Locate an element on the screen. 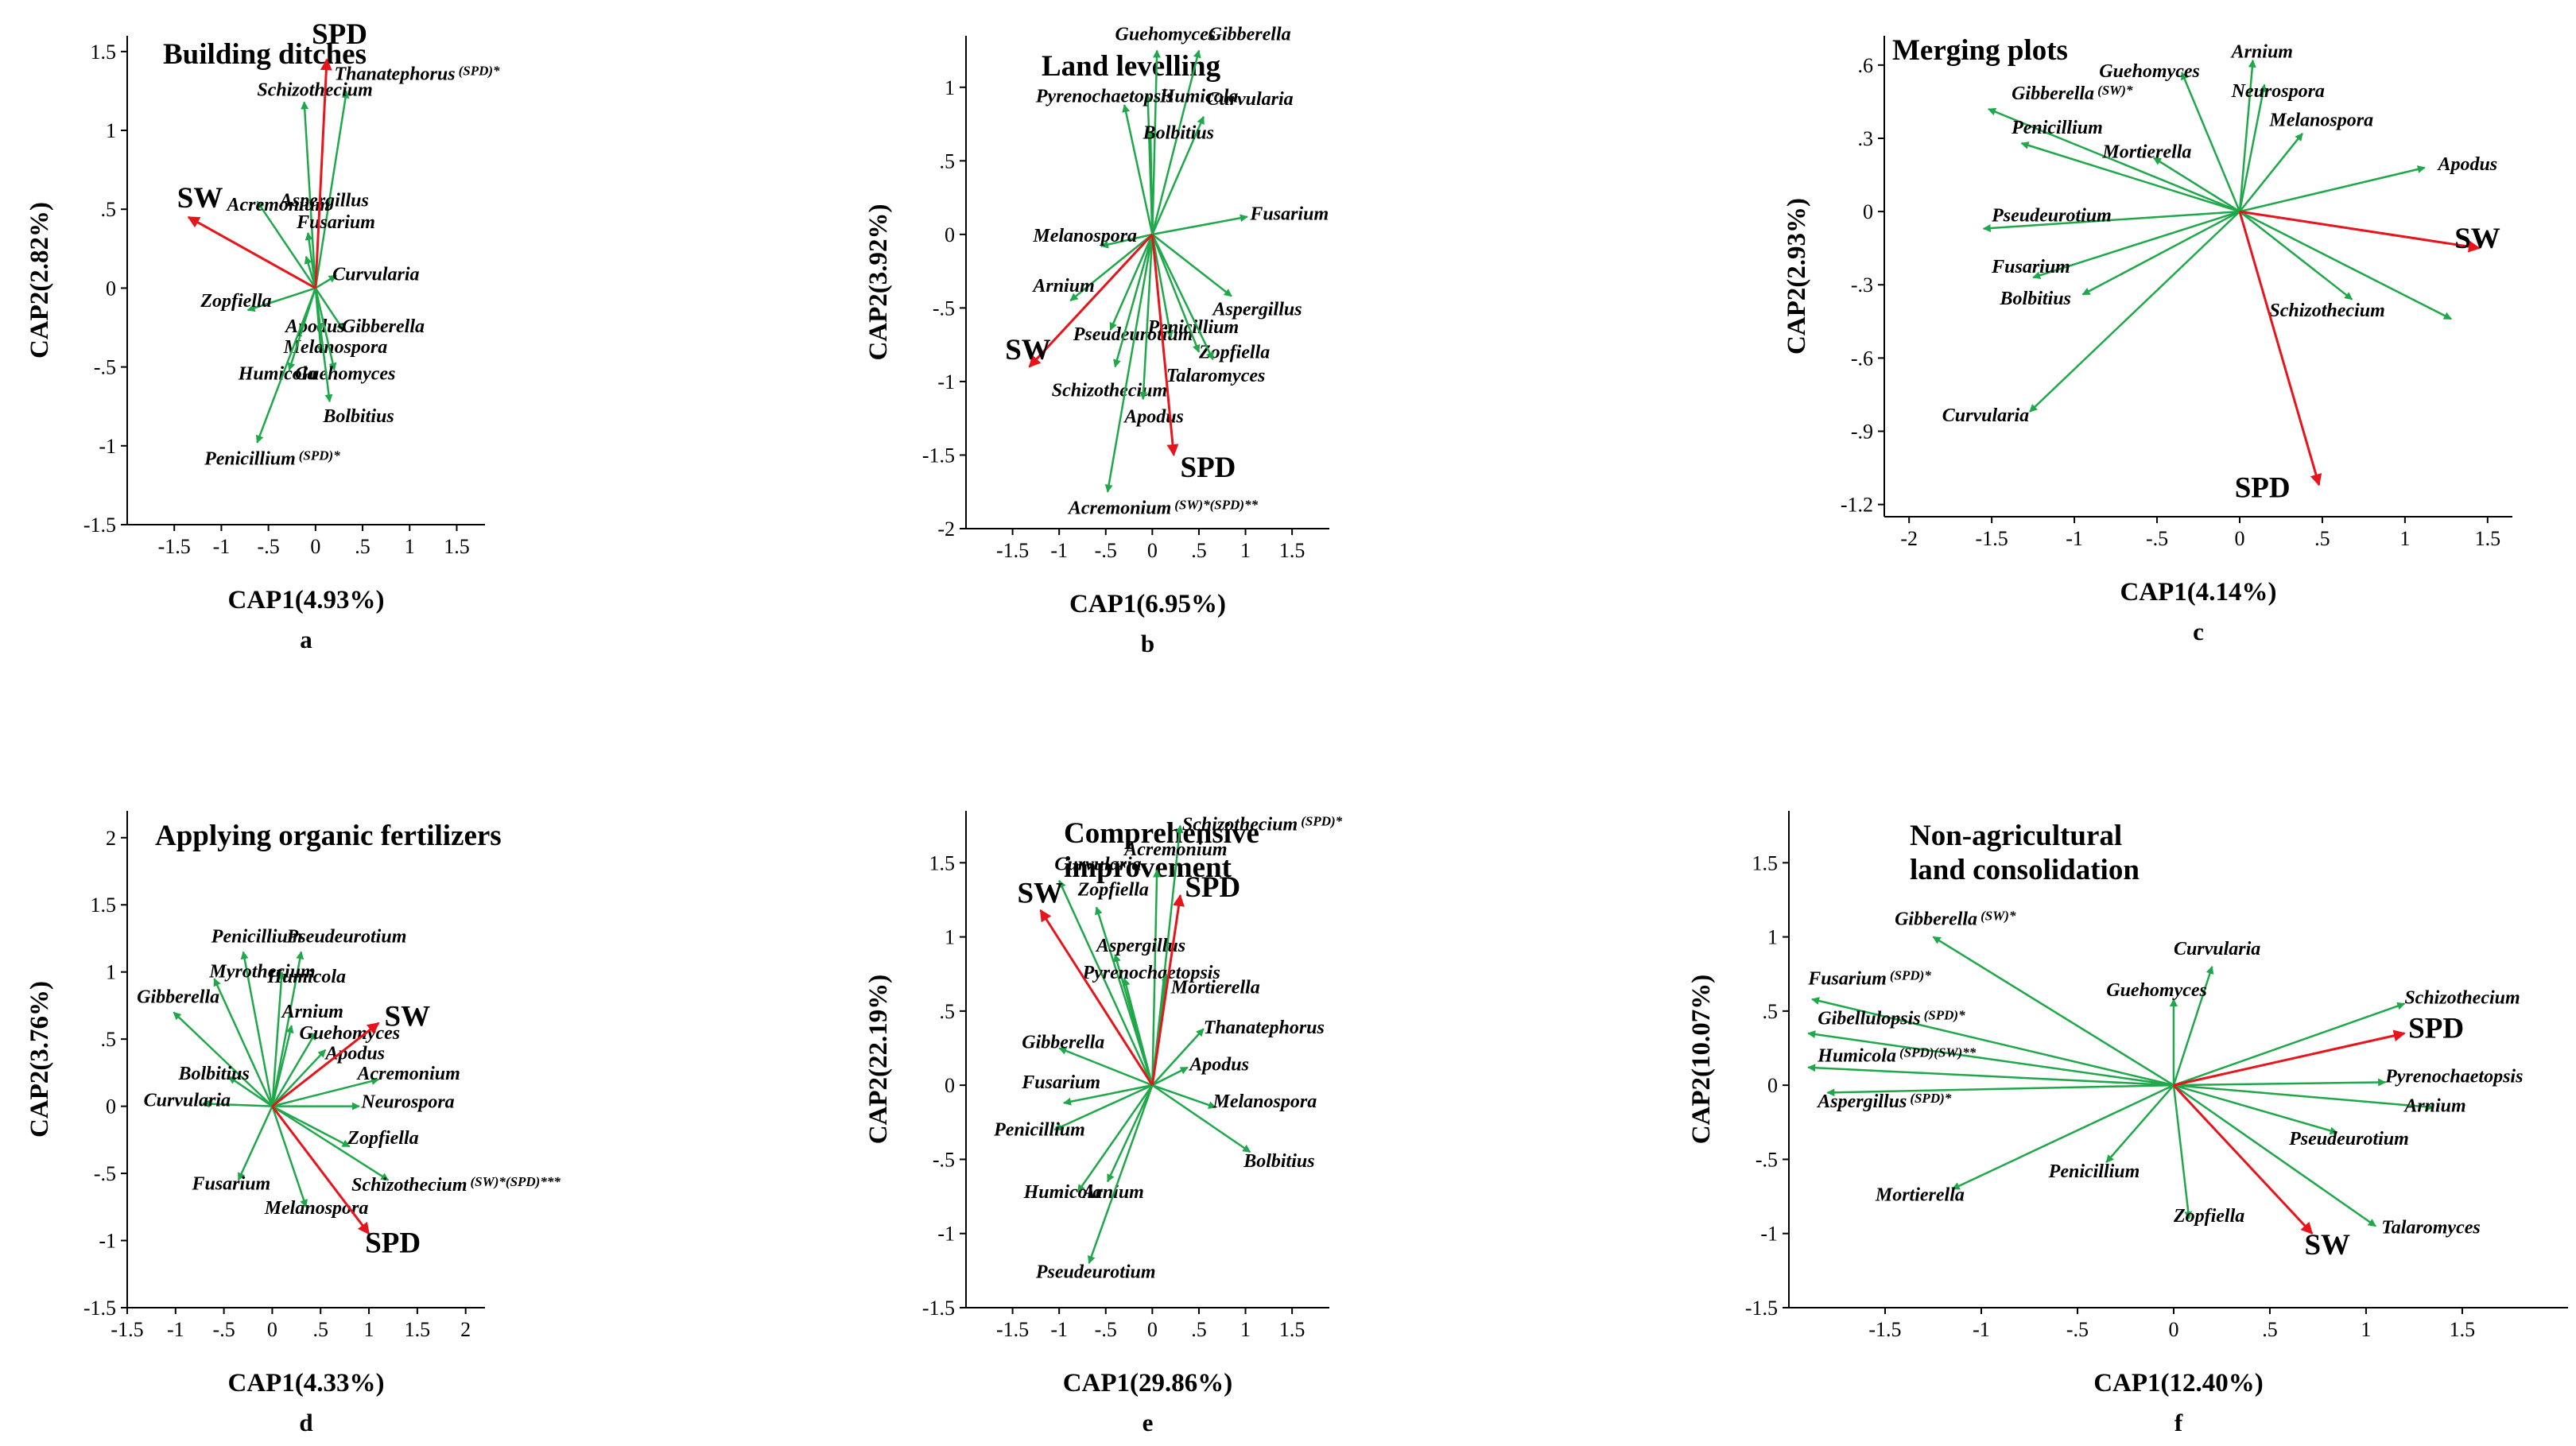  genus-label: Neurospora is located at coordinates (2278, 91).